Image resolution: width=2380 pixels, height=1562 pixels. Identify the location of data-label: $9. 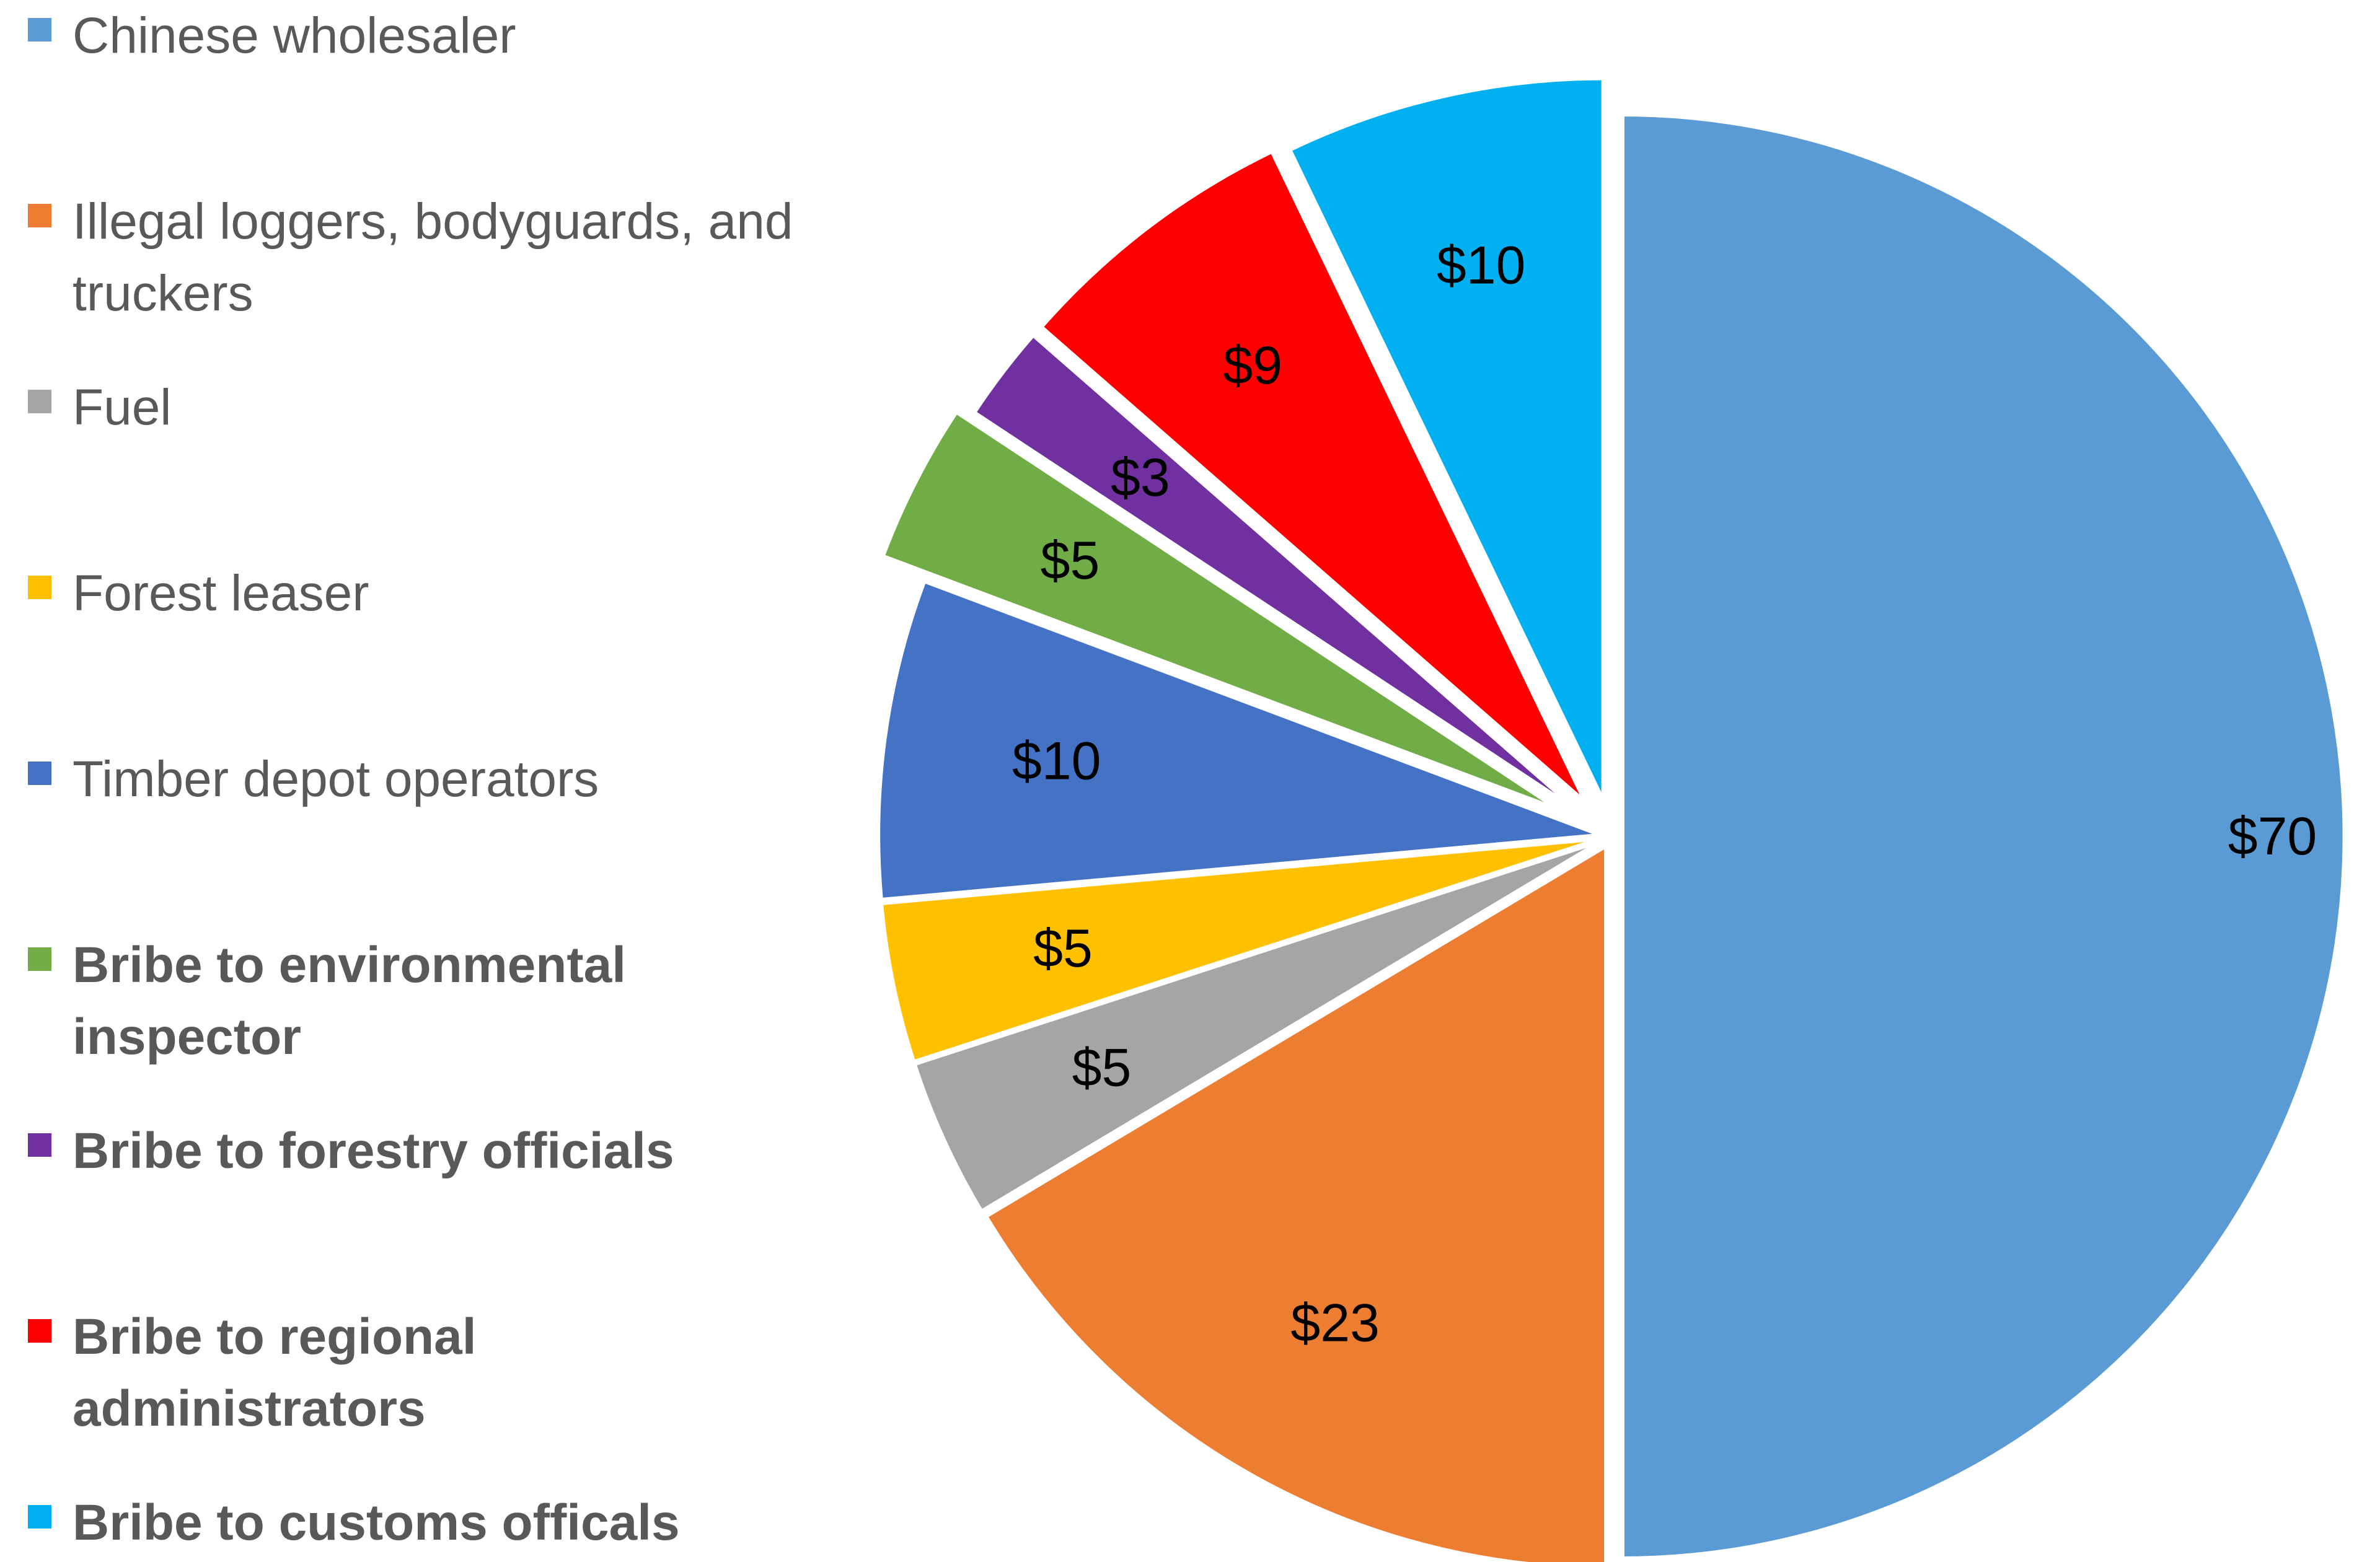
(1252, 365).